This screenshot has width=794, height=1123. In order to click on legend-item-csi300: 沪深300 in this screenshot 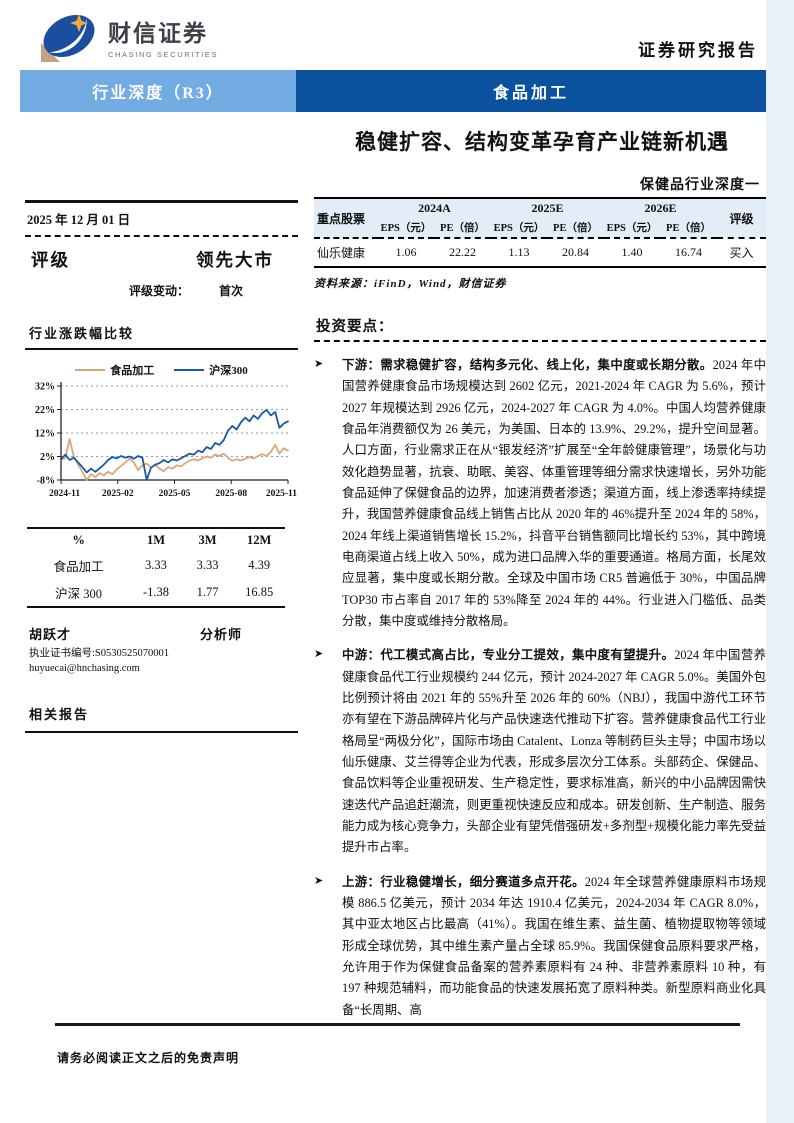, I will do `click(211, 370)`.